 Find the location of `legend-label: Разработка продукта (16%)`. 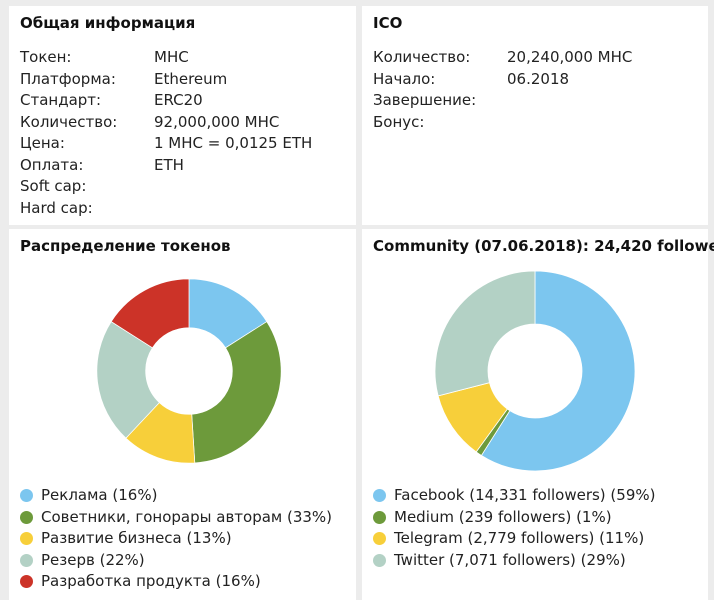

legend-label: Разработка продукта (16%) is located at coordinates (151, 581).